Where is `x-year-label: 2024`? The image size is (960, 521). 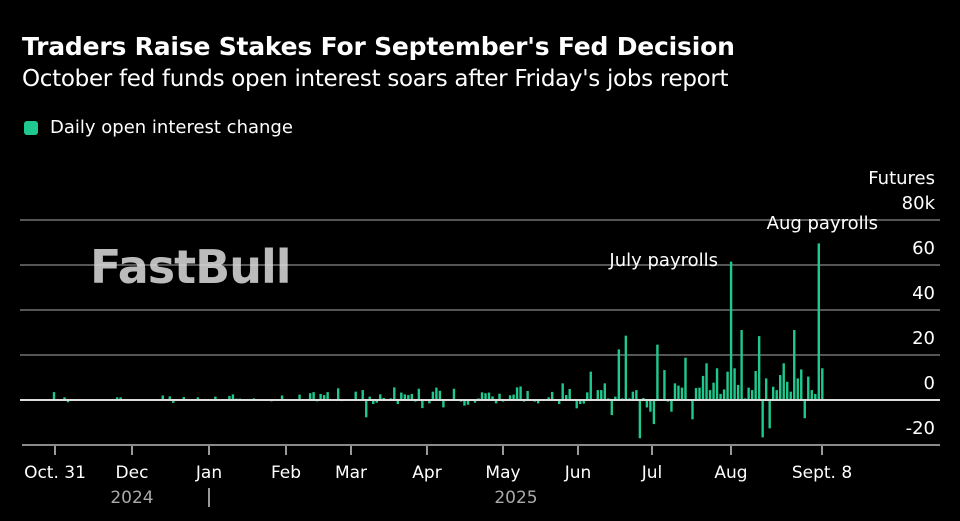 x-year-label: 2024 is located at coordinates (131, 498).